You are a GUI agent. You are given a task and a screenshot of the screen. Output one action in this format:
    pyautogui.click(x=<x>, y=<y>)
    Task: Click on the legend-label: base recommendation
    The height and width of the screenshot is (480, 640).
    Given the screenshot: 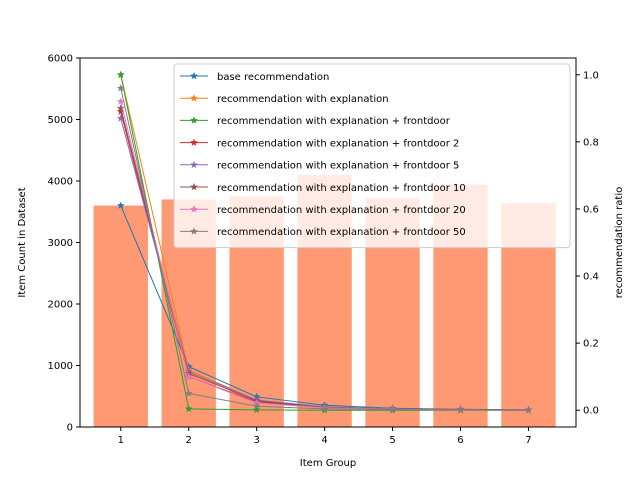 What is the action you would take?
    pyautogui.click(x=273, y=77)
    